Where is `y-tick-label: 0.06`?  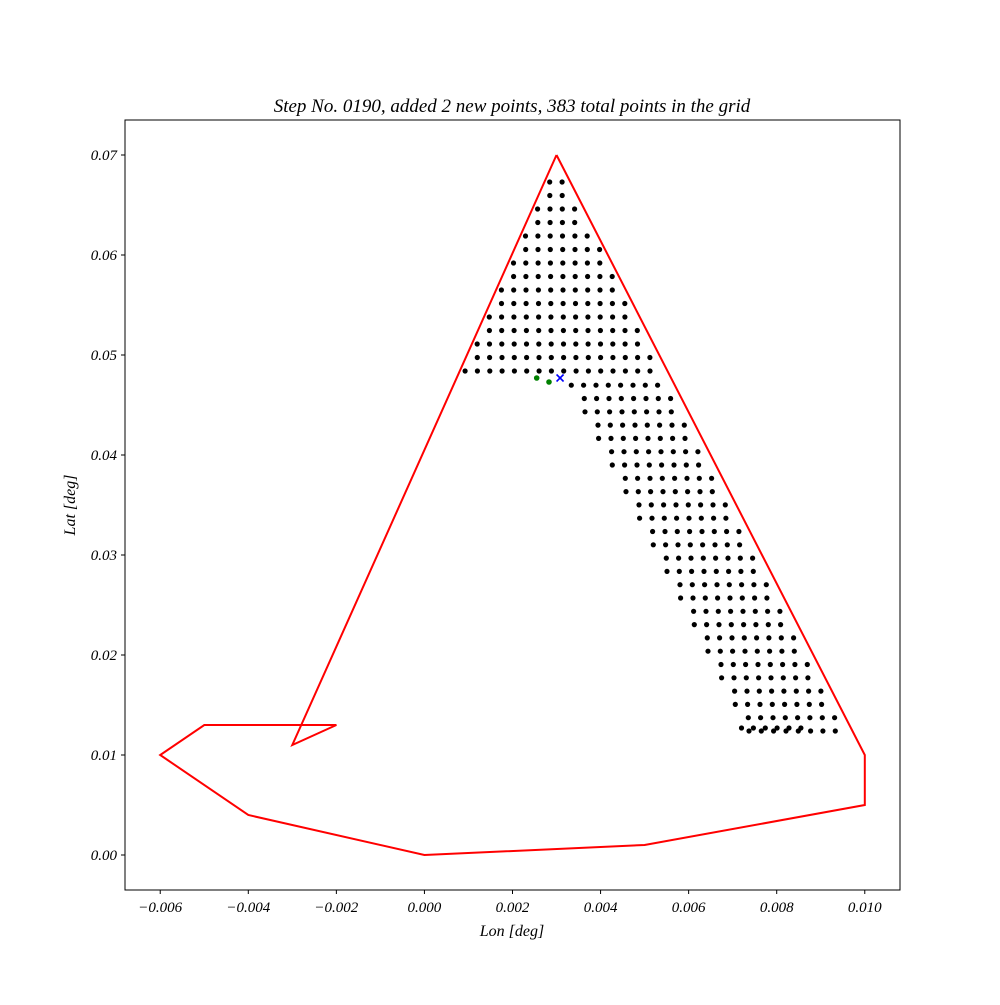 y-tick-label: 0.06 is located at coordinates (104, 256).